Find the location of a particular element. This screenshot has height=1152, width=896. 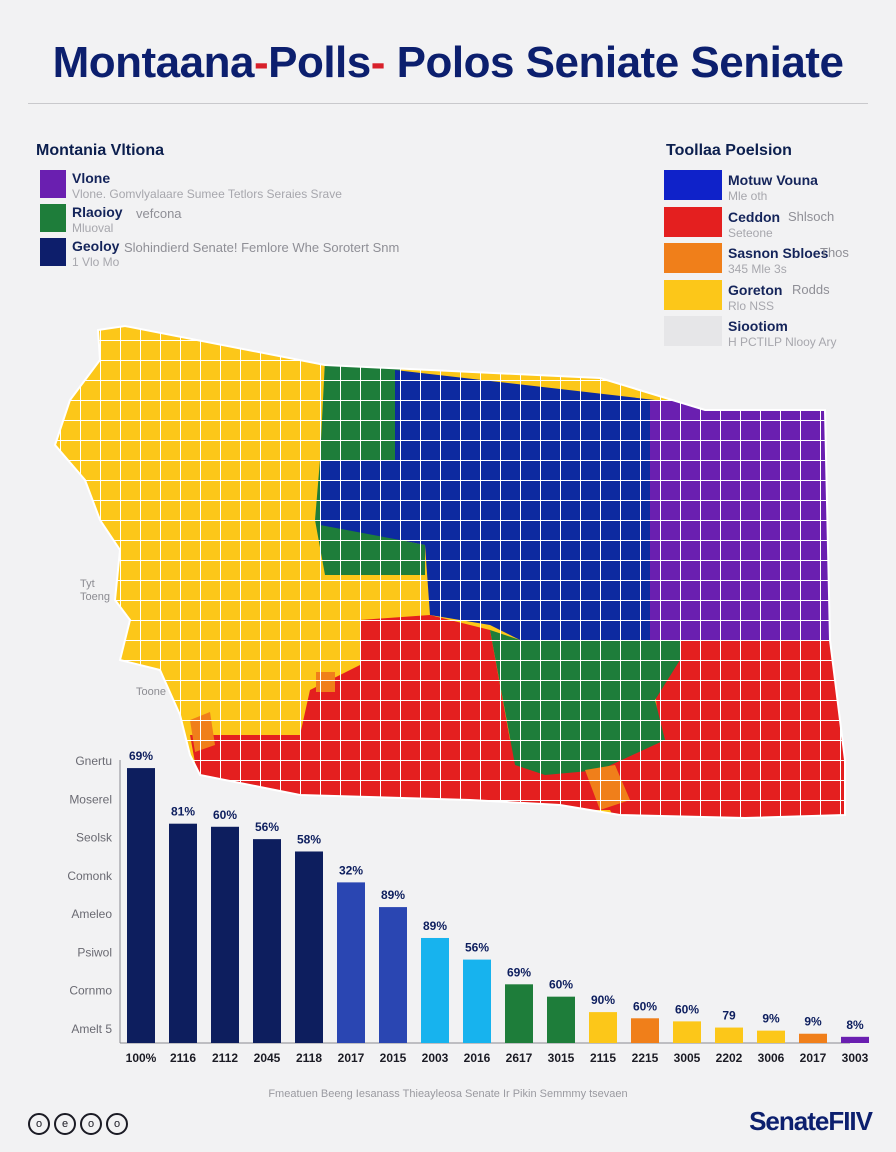

bar-value-label: 81% is located at coordinates (183, 812).